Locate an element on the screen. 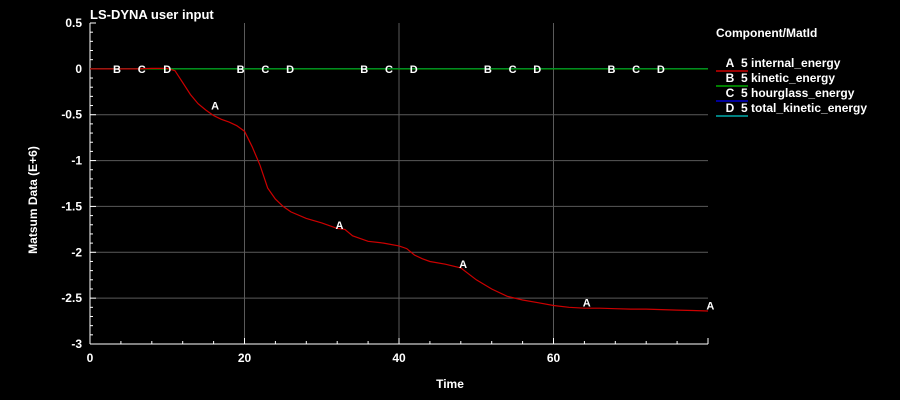 The height and width of the screenshot is (400, 900). legend-marker: D is located at coordinates (730, 108).